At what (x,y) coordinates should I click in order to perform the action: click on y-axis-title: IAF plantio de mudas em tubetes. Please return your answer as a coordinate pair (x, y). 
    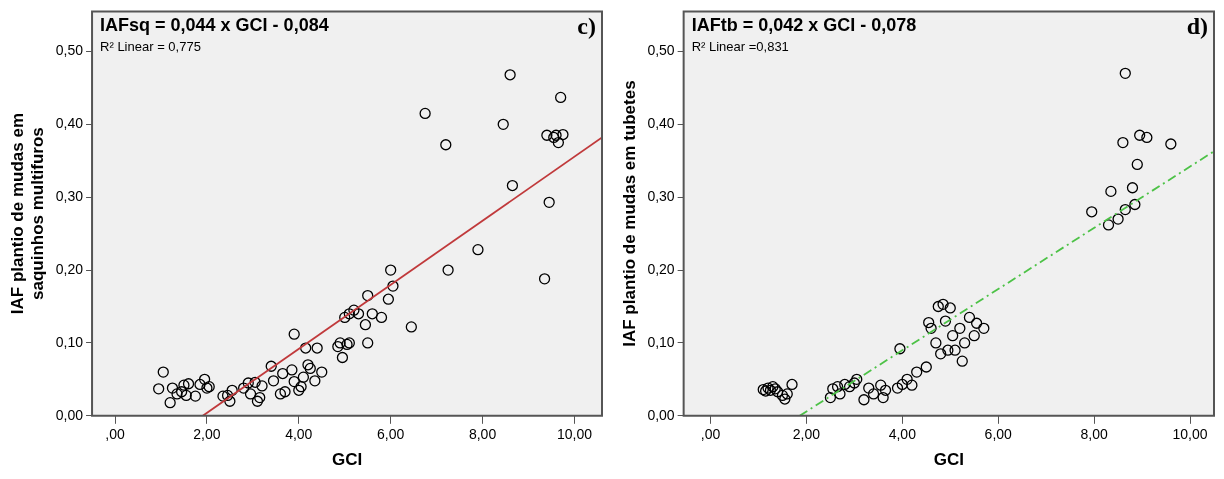
    Looking at the image, I should click on (629, 213).